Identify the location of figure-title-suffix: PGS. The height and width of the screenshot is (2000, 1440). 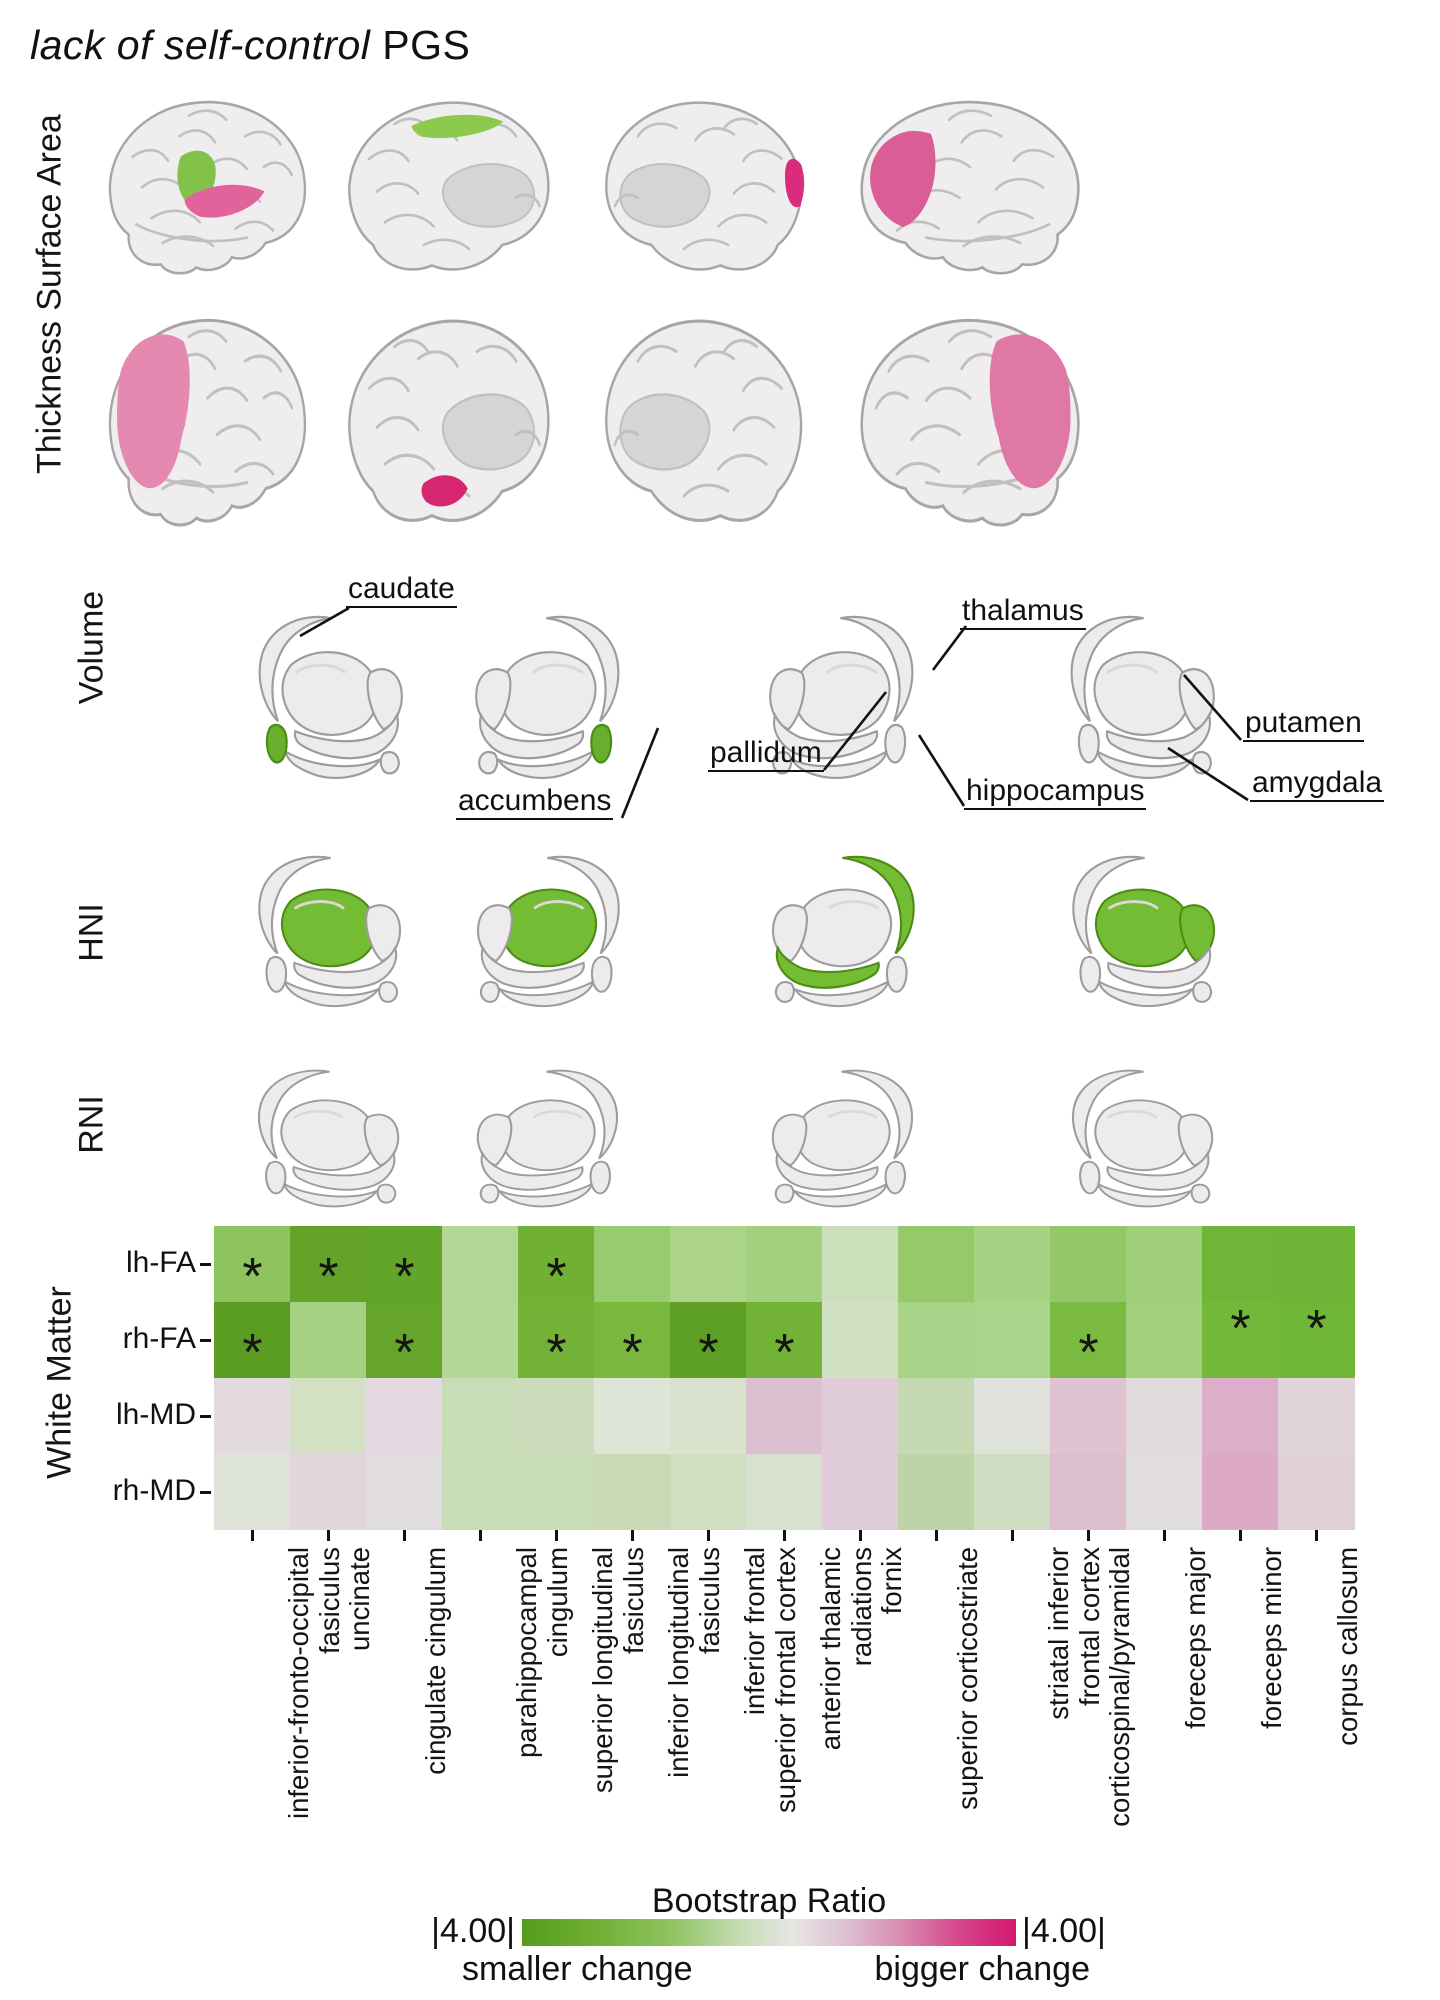
(420, 45).